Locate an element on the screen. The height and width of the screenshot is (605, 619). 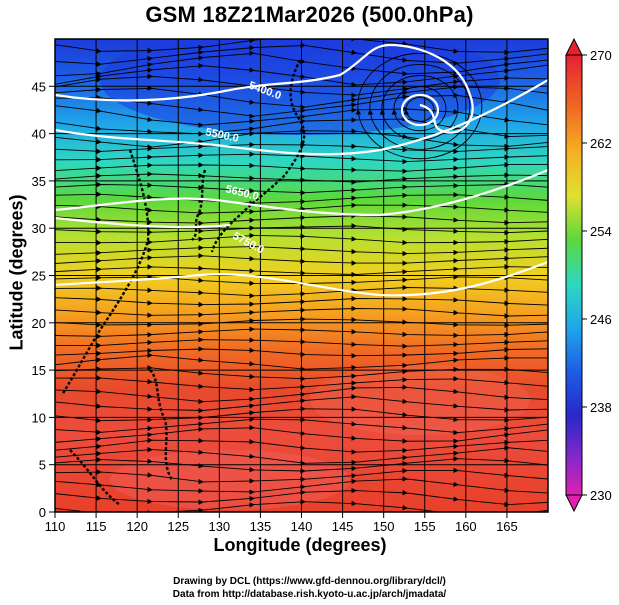
colorbar-label: 254 is located at coordinates (601, 231).